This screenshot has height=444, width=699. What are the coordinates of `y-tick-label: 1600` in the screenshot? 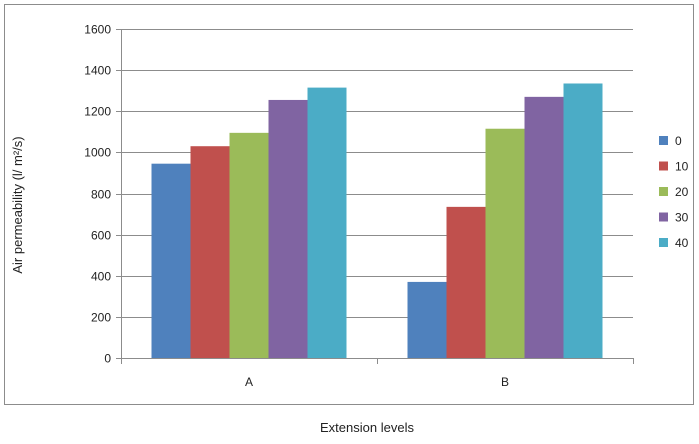 It's located at (97, 30).